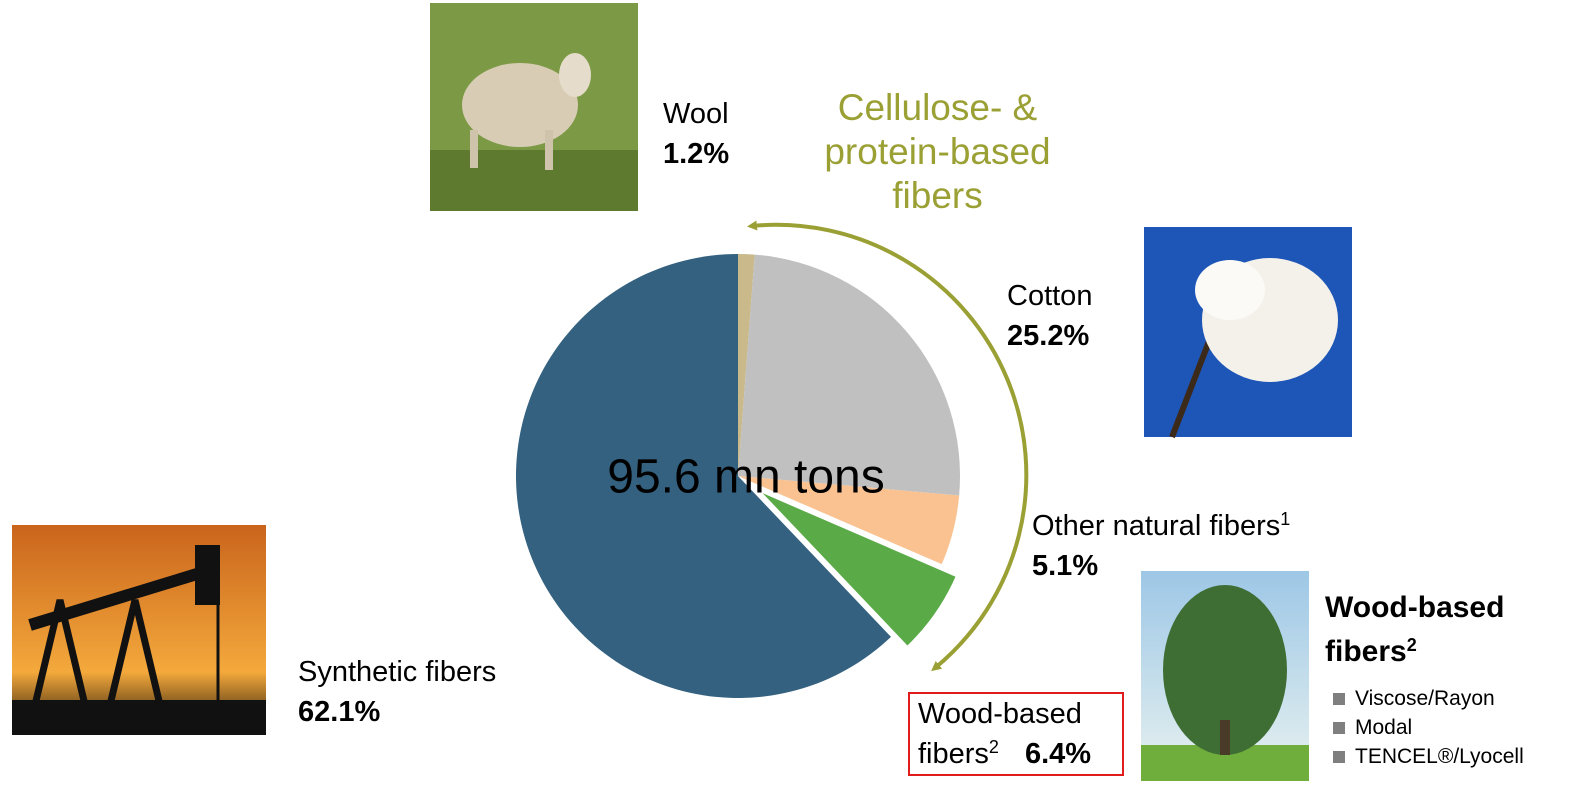  What do you see at coordinates (1000, 734) in the screenshot?
I see `category-name: Wood-based fibers` at bounding box center [1000, 734].